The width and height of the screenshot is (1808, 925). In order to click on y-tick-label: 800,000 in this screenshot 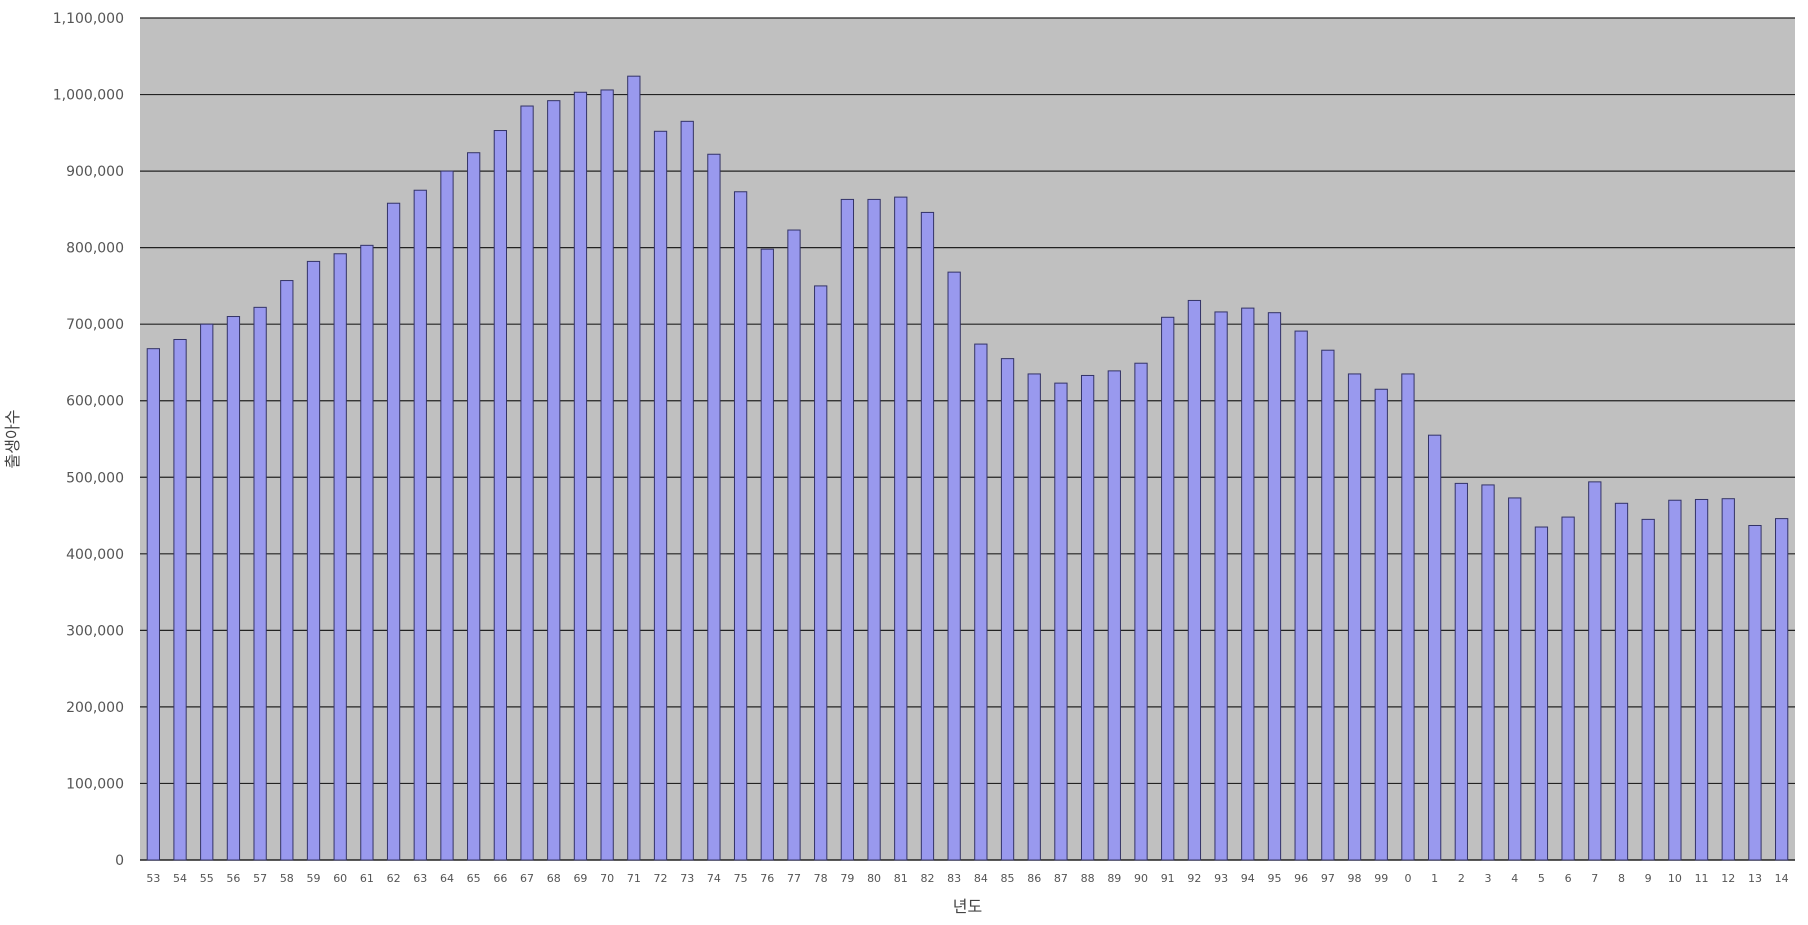, I will do `click(95, 249)`.